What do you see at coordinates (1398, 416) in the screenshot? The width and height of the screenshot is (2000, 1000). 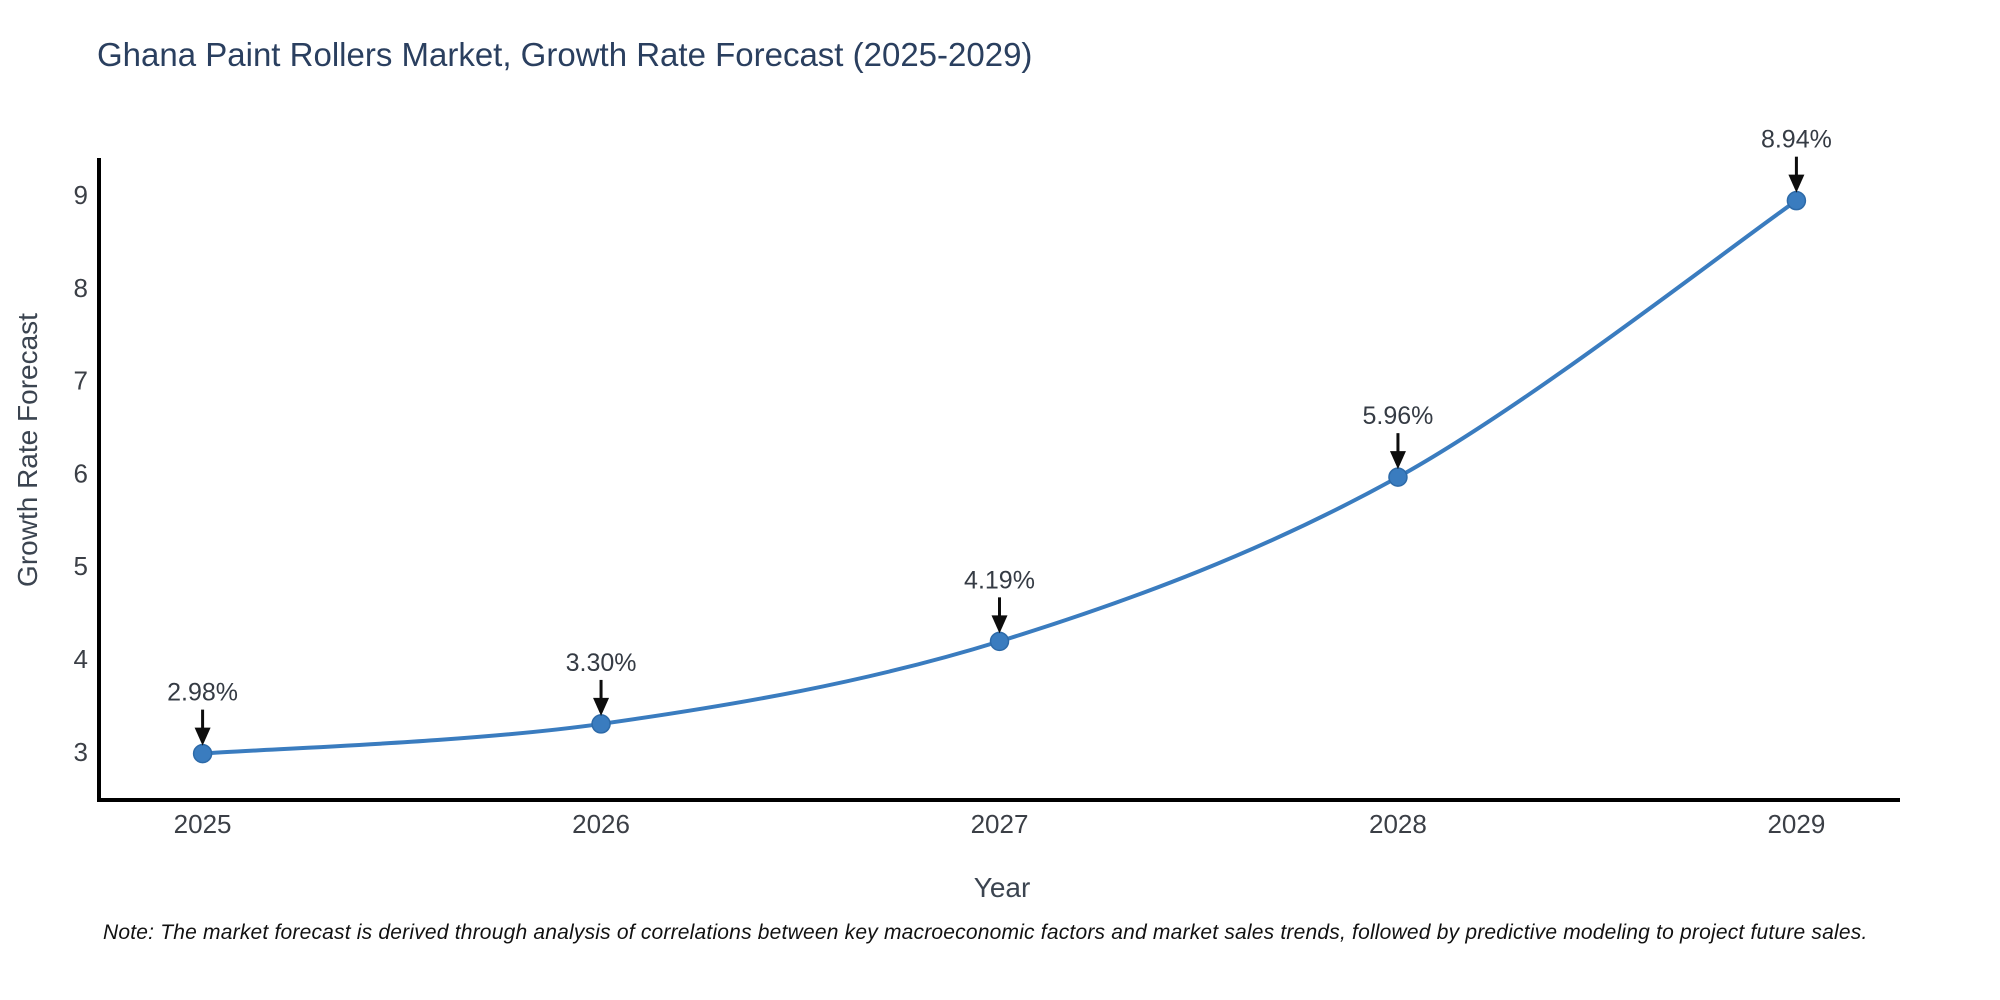 I see `annotation-label: 5.96%` at bounding box center [1398, 416].